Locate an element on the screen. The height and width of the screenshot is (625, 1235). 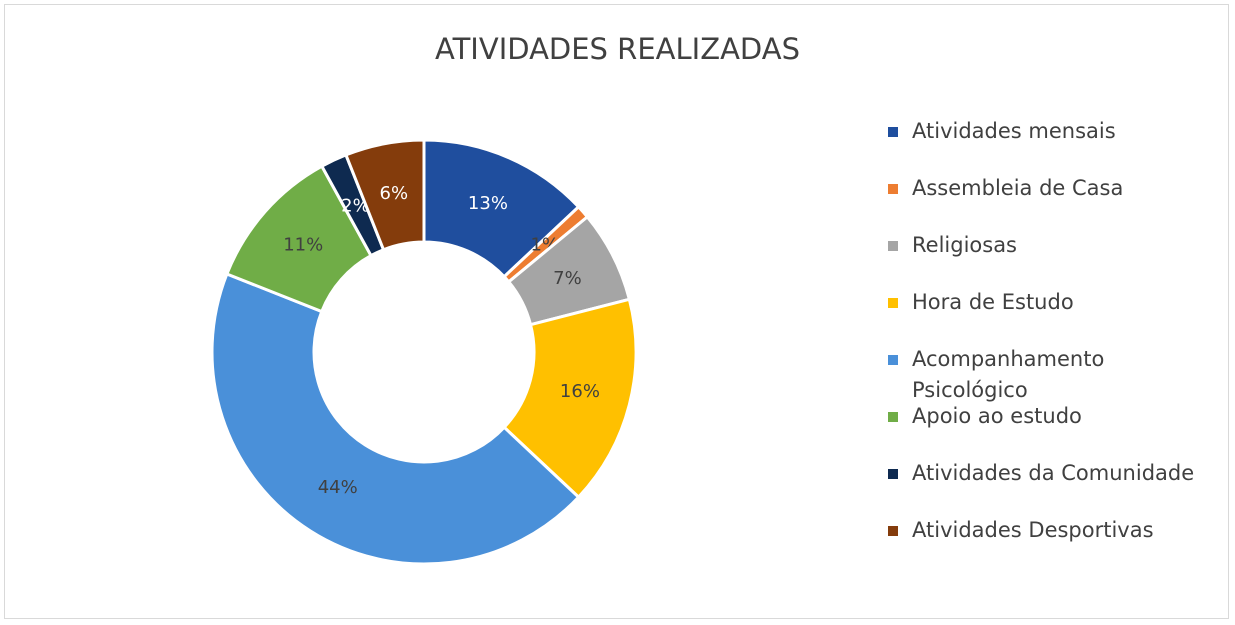
data-label: 11% is located at coordinates (303, 245).